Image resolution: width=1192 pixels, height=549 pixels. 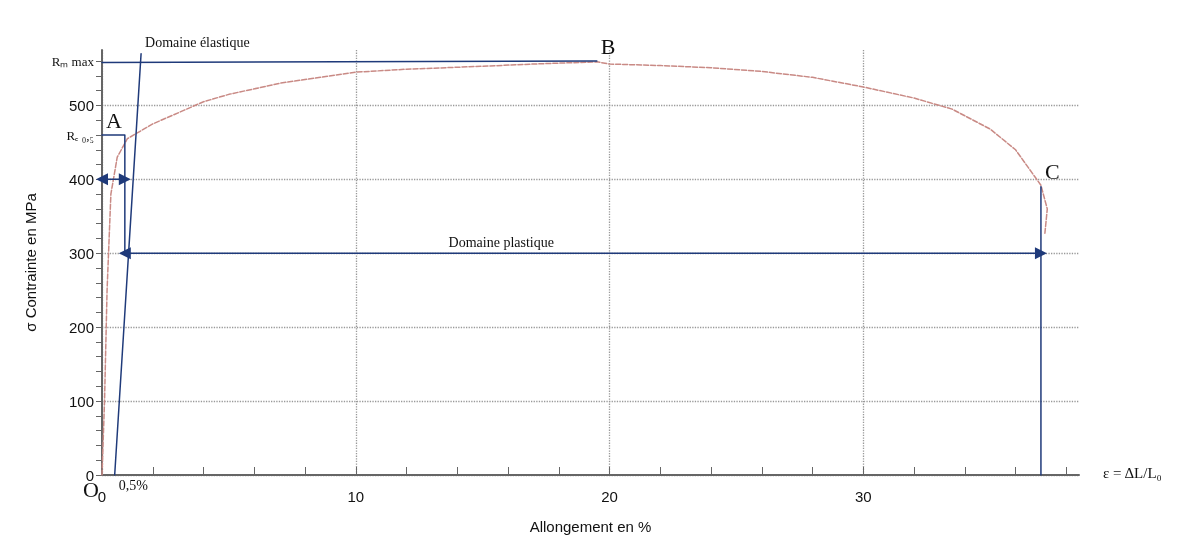 What do you see at coordinates (863, 496) in the screenshot?
I see `x-tick-label: 30` at bounding box center [863, 496].